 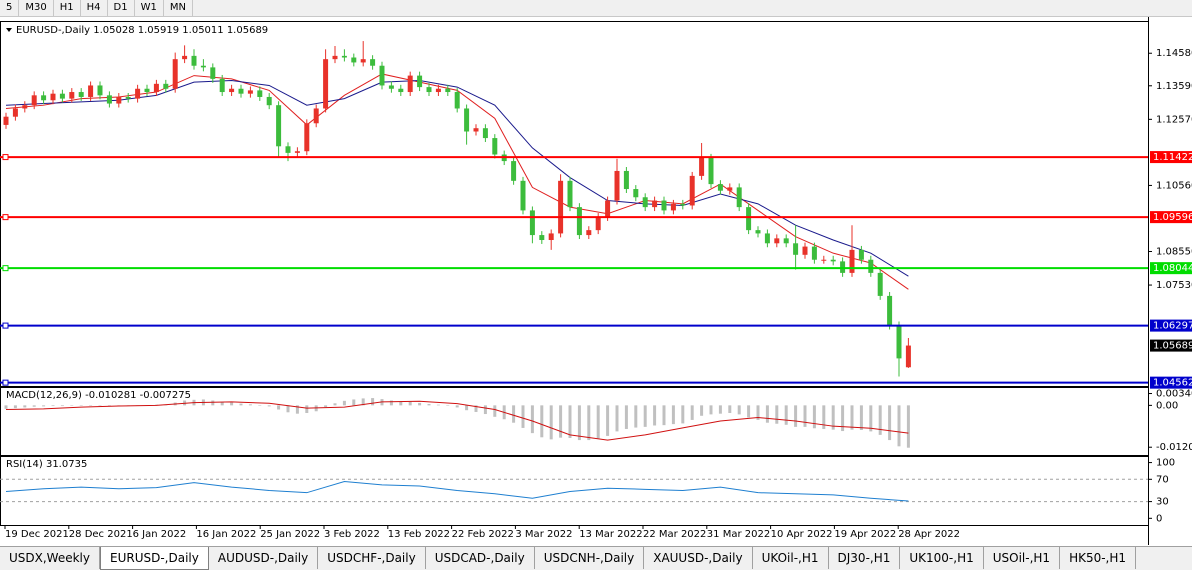 What do you see at coordinates (698, 558) in the screenshot?
I see `chart-tab: XAUUSD-,Daily` at bounding box center [698, 558].